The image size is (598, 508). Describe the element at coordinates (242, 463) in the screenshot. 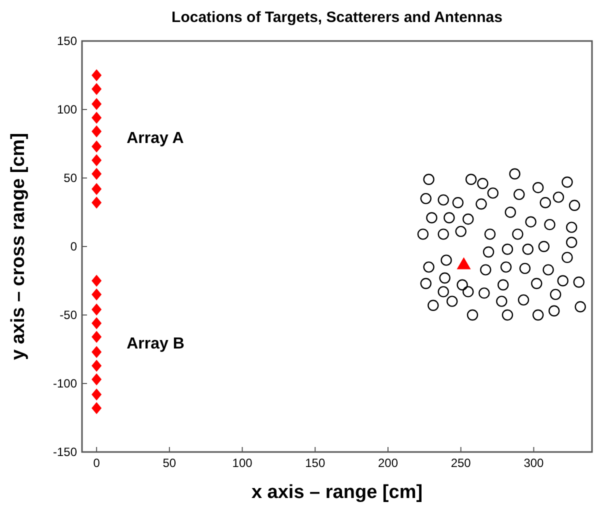

I see `x-tick-label: 100` at that location.